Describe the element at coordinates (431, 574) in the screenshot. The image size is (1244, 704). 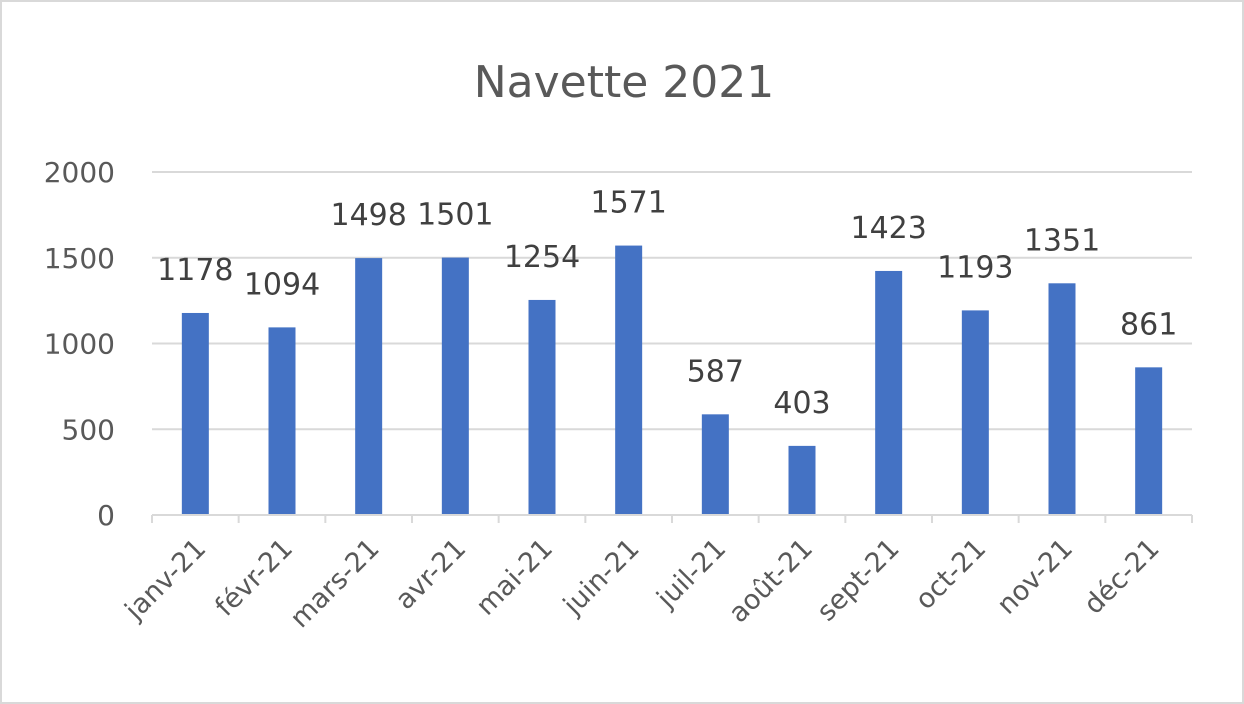
I see `x-tick-label: avr-21` at that location.